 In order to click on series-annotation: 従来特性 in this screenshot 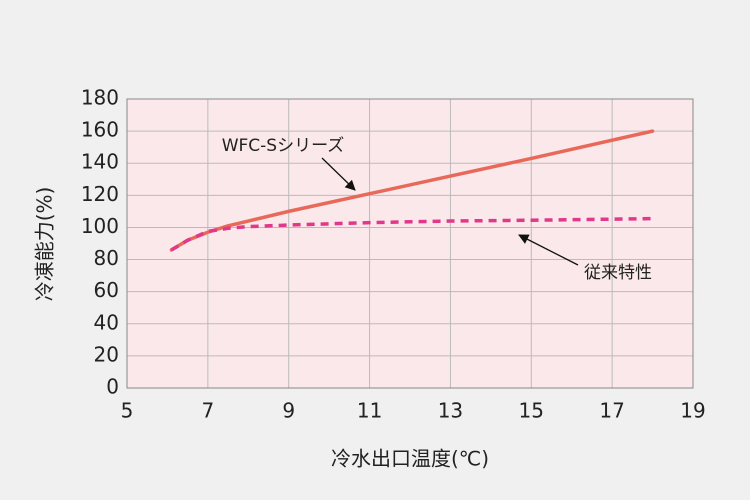, I will do `click(618, 273)`.